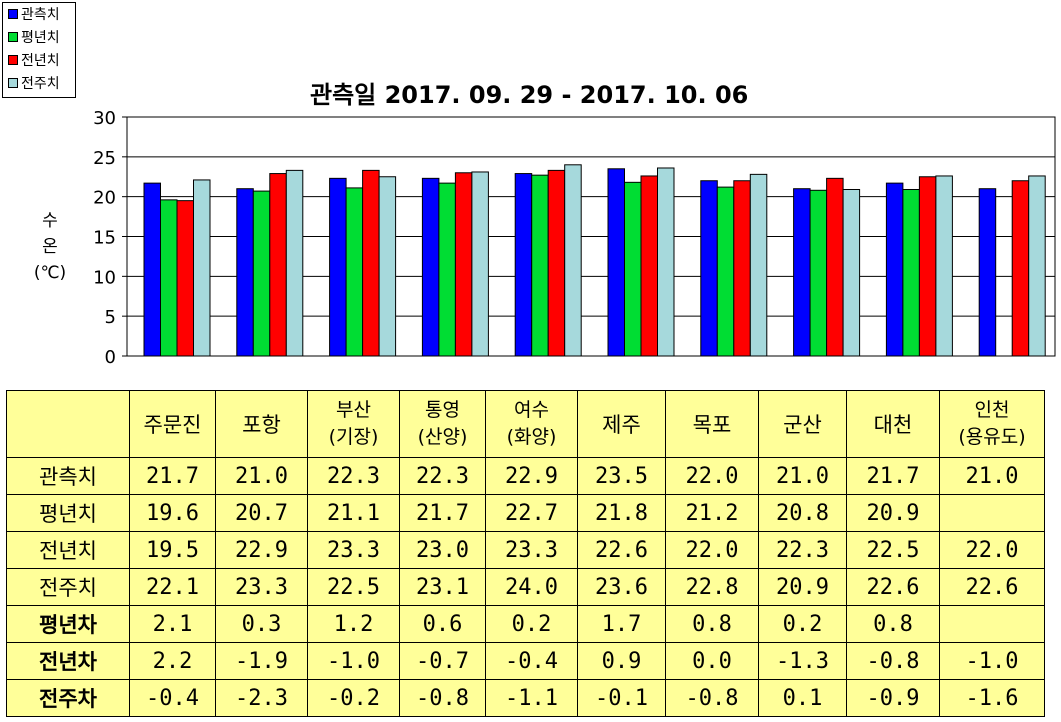 The image size is (1061, 722). Describe the element at coordinates (68, 513) in the screenshot. I see `row-label: 평년치` at that location.